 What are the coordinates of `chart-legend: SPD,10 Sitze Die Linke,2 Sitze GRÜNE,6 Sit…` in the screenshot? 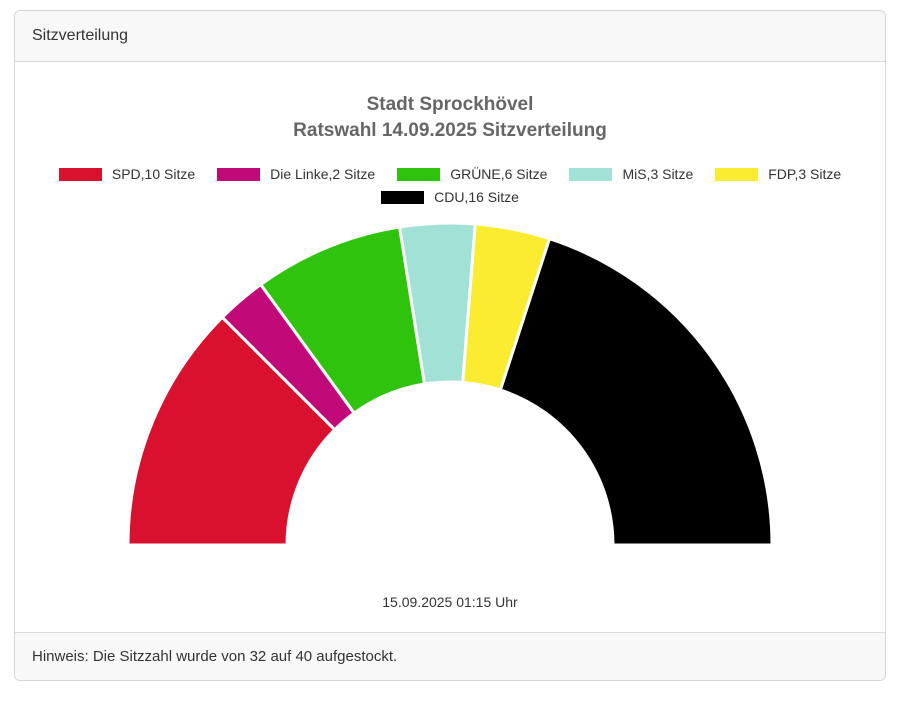 It's located at (450, 185).